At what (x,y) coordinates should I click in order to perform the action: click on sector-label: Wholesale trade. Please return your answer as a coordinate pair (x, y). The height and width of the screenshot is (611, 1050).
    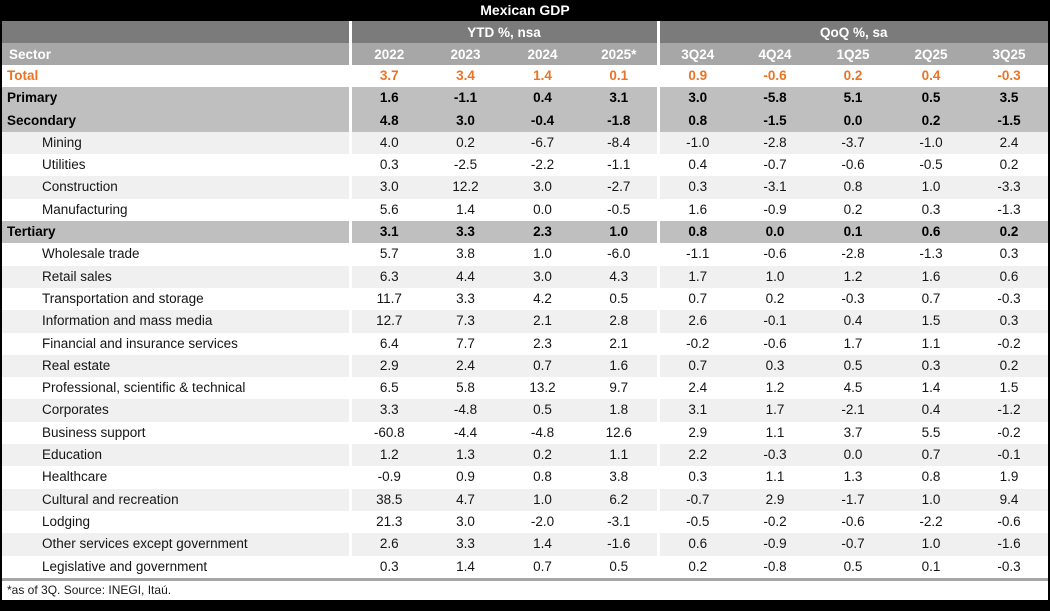
    Looking at the image, I should click on (176, 254).